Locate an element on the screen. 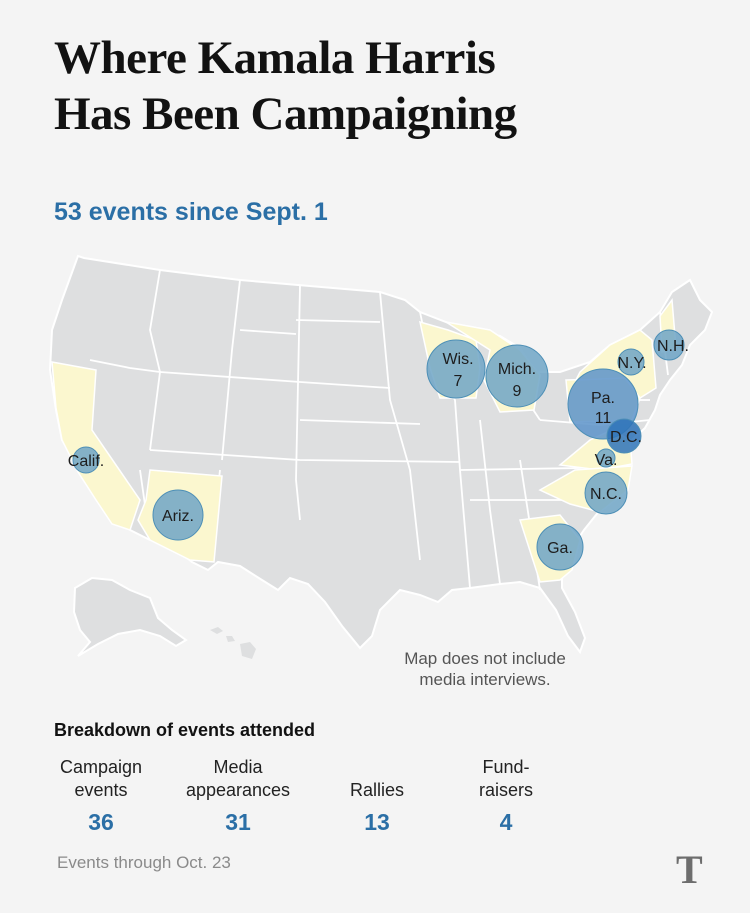  label-virginia: Va. is located at coordinates (606, 460).